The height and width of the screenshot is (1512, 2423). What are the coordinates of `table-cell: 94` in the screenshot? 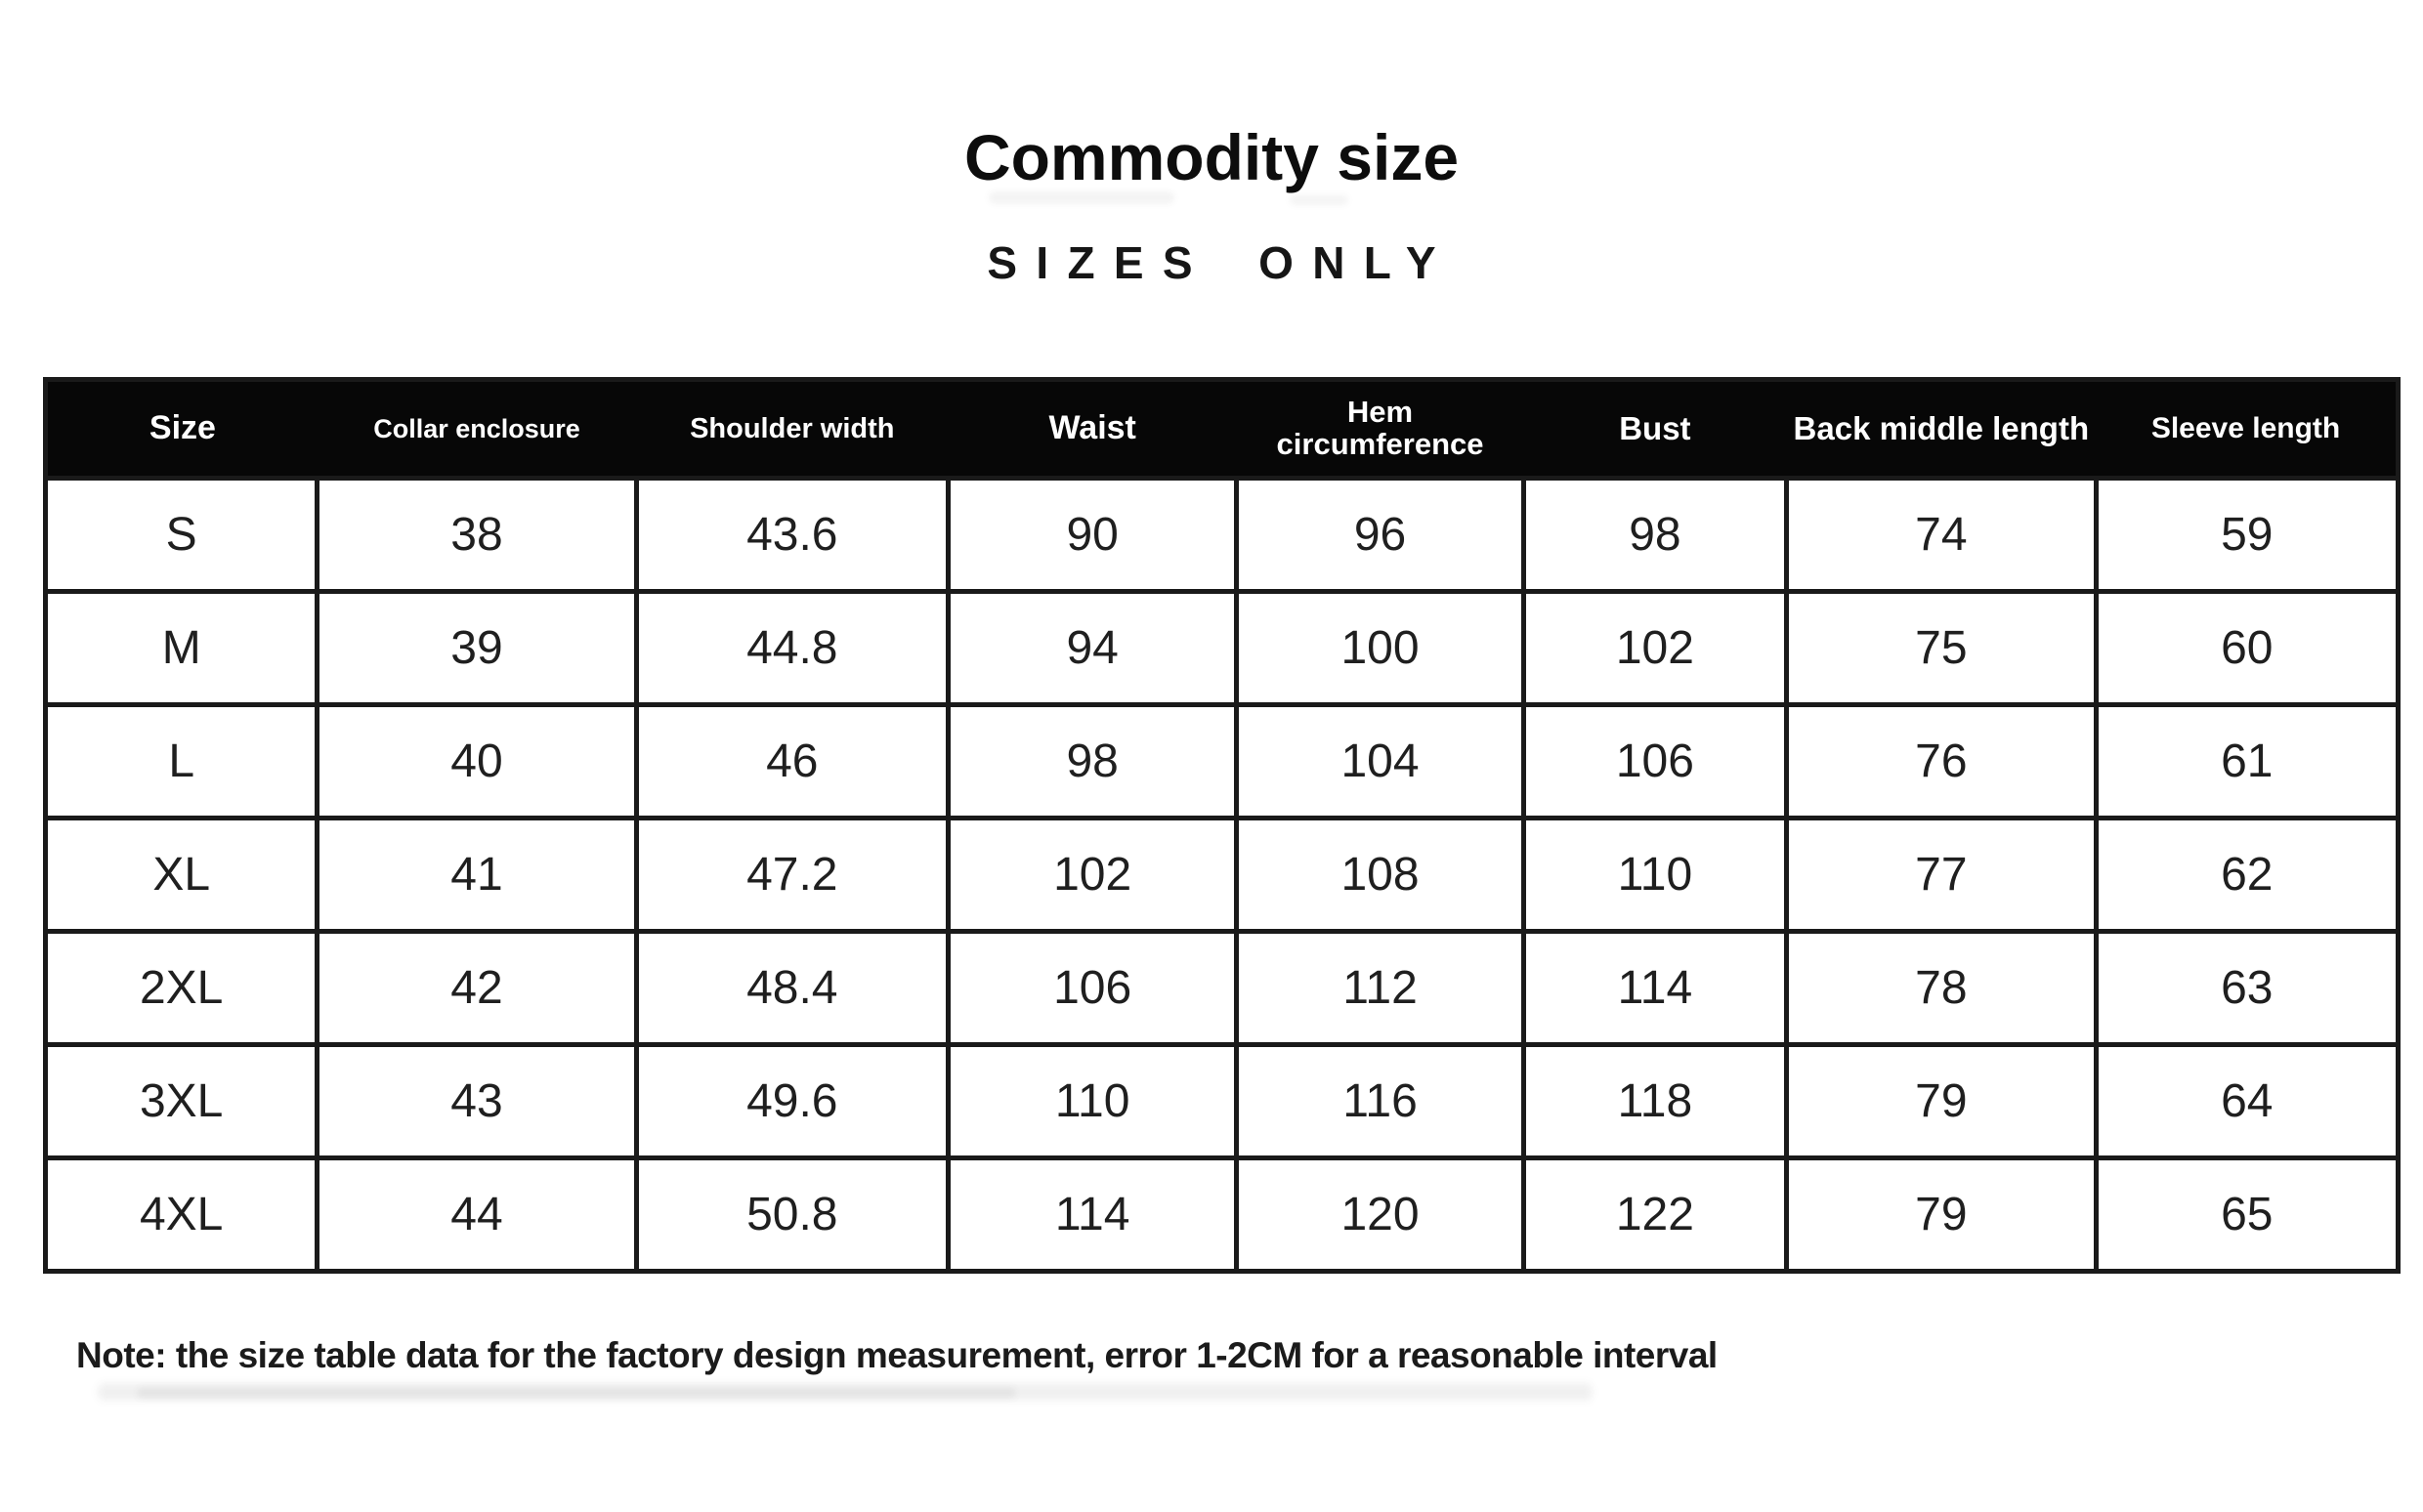 It's located at (1092, 648).